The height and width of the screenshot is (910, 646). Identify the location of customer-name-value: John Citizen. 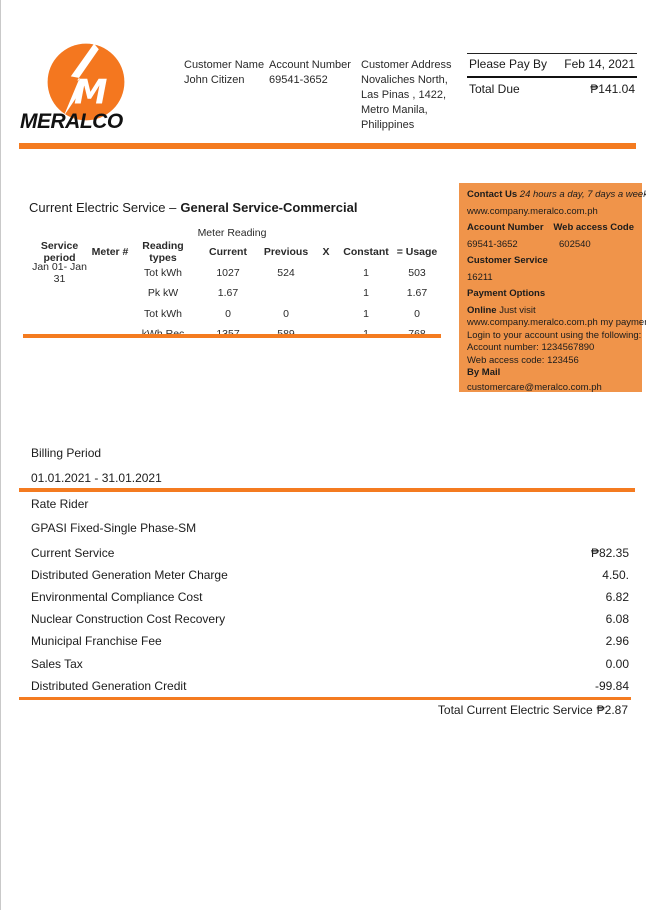
(214, 80).